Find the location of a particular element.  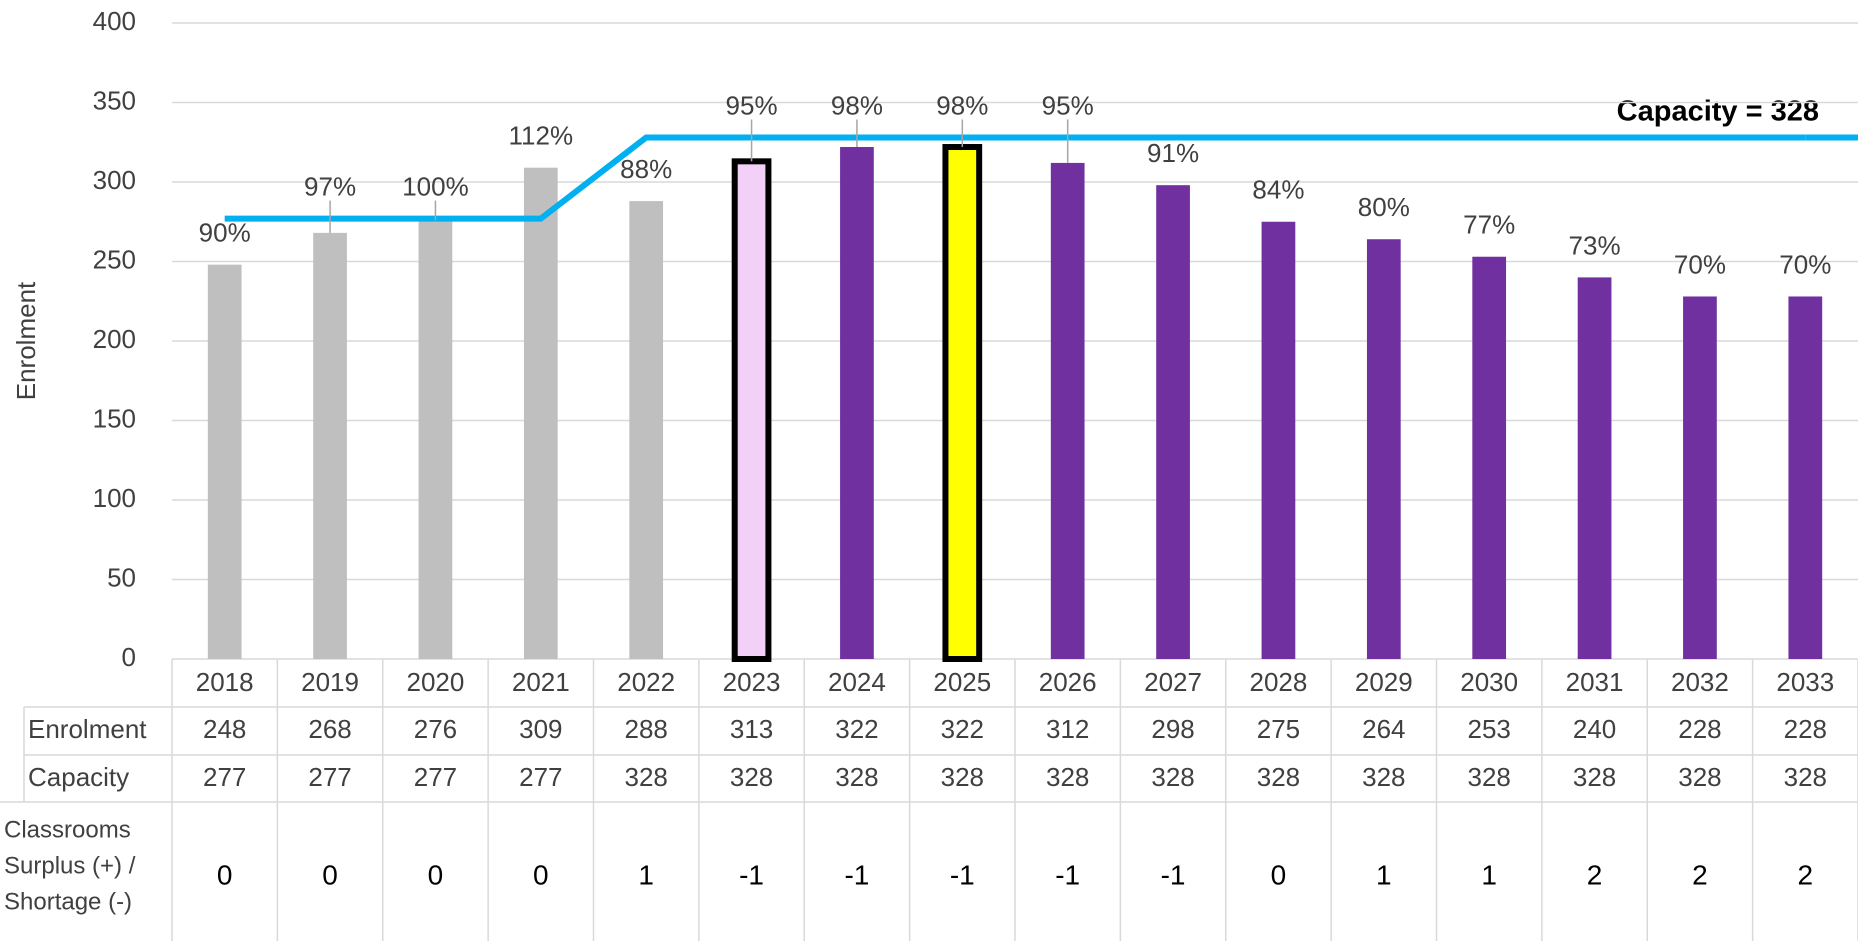

percent-label: 90% is located at coordinates (225, 233).